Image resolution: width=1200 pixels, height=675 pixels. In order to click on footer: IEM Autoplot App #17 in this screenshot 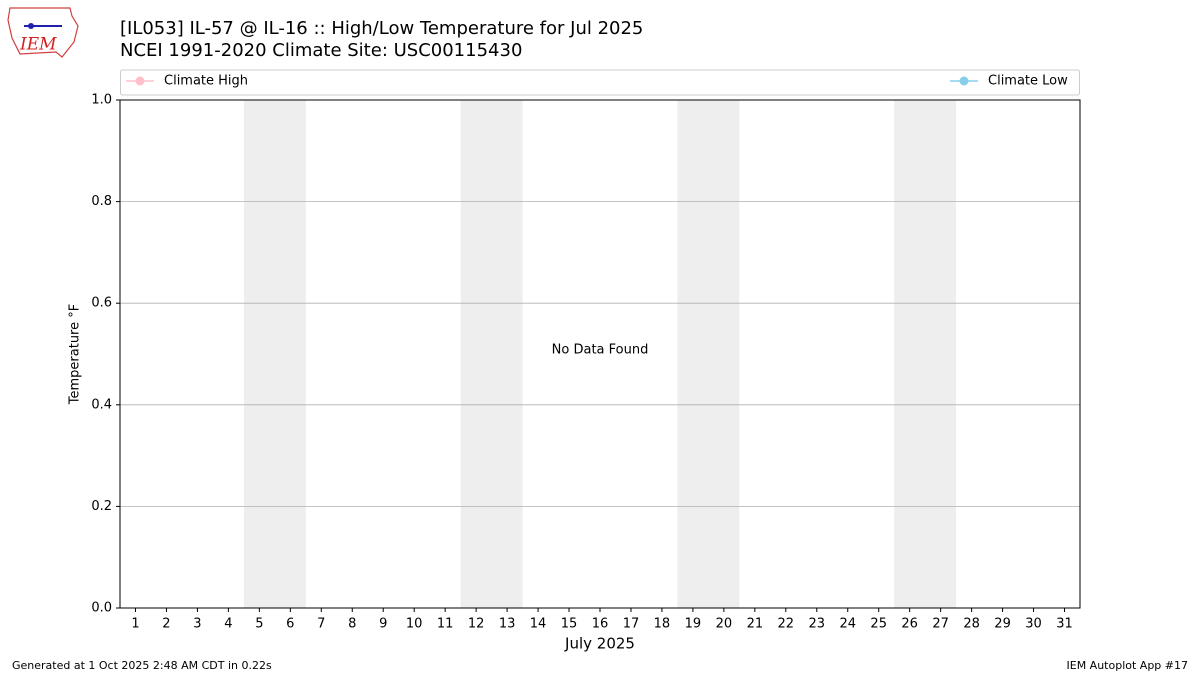, I will do `click(1128, 665)`.